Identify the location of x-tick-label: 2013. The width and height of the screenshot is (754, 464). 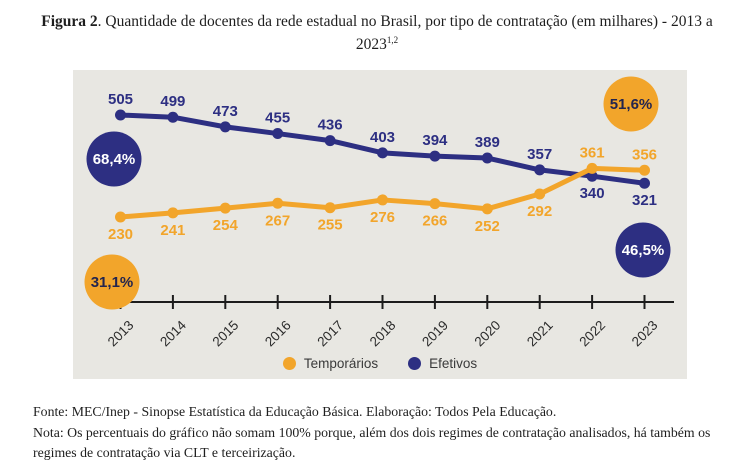
(121, 334).